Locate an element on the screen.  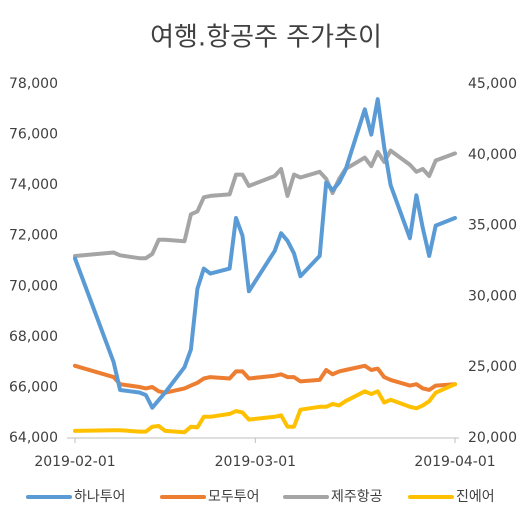
y-tick-label: 76,000 is located at coordinates (33, 135).